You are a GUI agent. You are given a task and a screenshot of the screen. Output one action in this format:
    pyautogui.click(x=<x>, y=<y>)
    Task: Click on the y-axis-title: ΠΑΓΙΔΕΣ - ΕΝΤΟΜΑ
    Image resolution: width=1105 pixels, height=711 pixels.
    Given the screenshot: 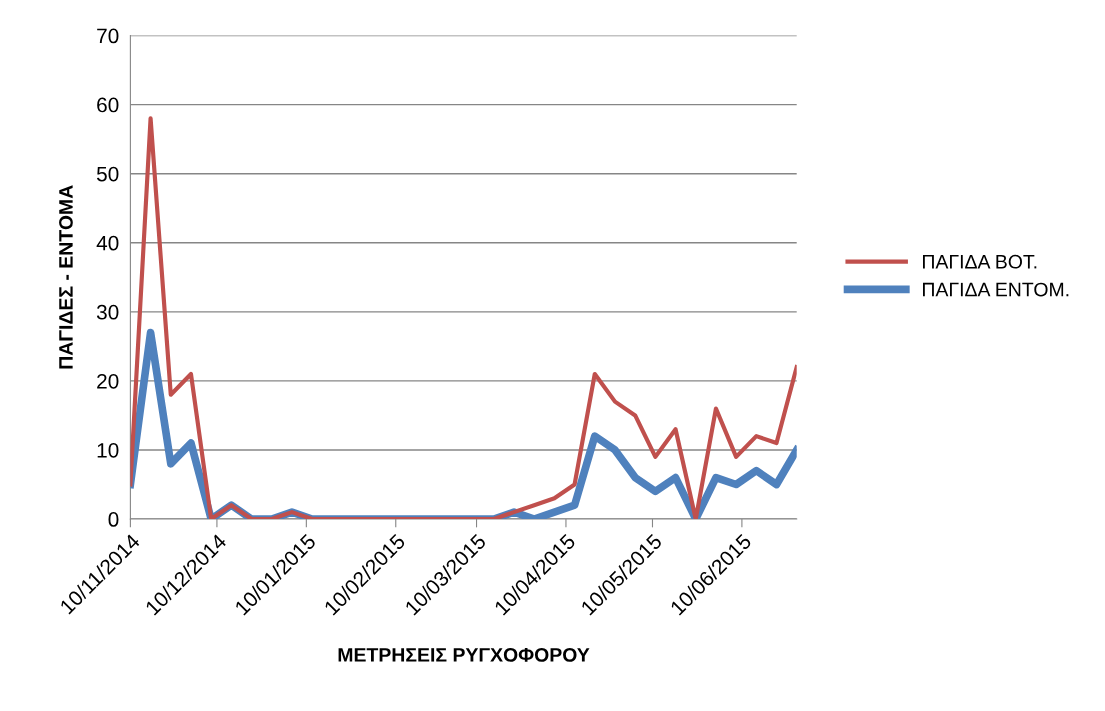 What is the action you would take?
    pyautogui.click(x=66, y=277)
    